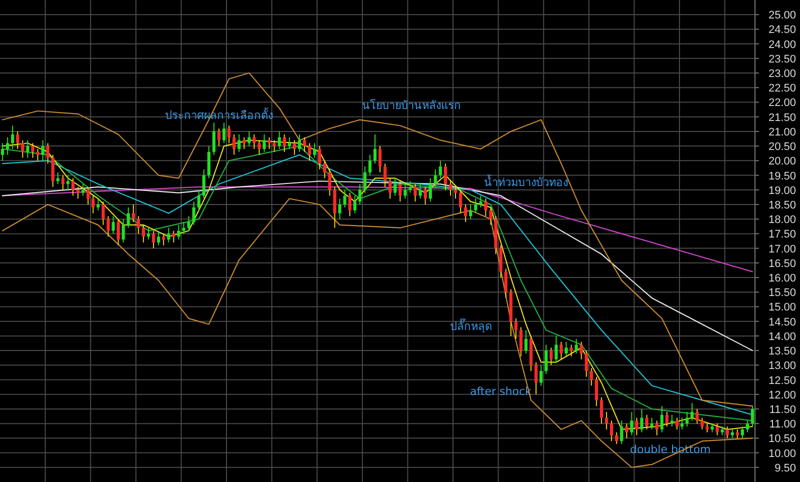 This screenshot has width=800, height=482. What do you see at coordinates (782, 59) in the screenshot?
I see `y-tick-label: 23.50` at bounding box center [782, 59].